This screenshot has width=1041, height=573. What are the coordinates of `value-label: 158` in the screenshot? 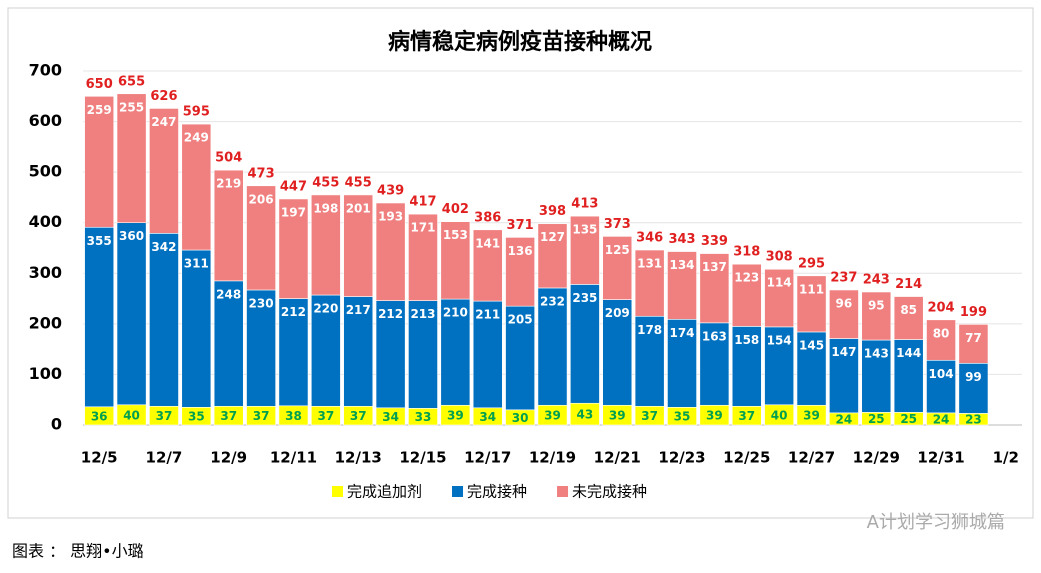 It's located at (746, 340).